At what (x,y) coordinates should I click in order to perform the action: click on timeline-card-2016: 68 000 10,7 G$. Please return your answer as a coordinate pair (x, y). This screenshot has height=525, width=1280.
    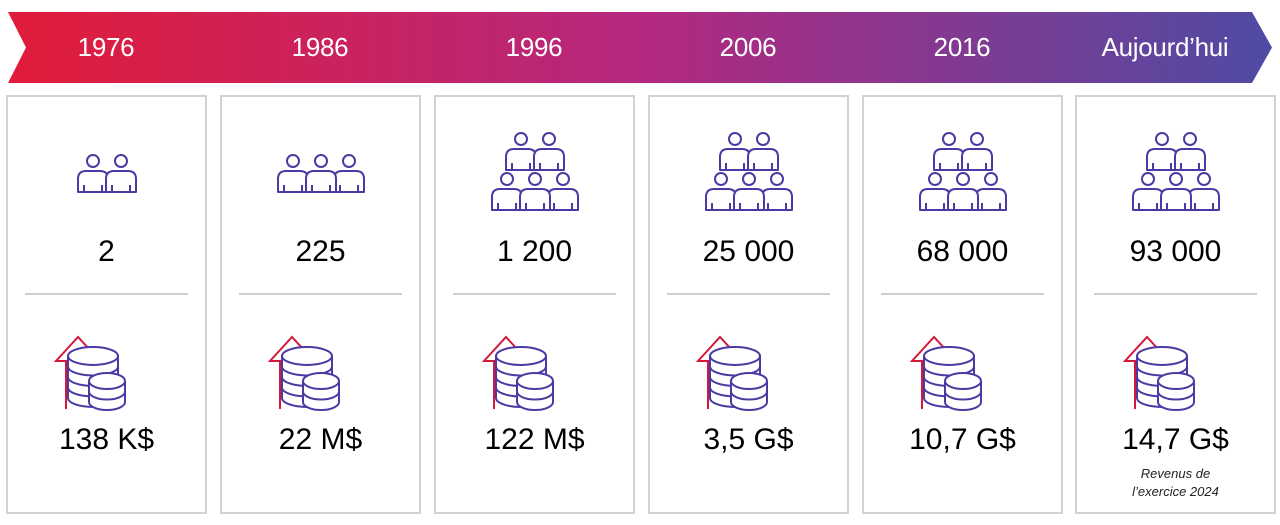
    Looking at the image, I should click on (962, 304).